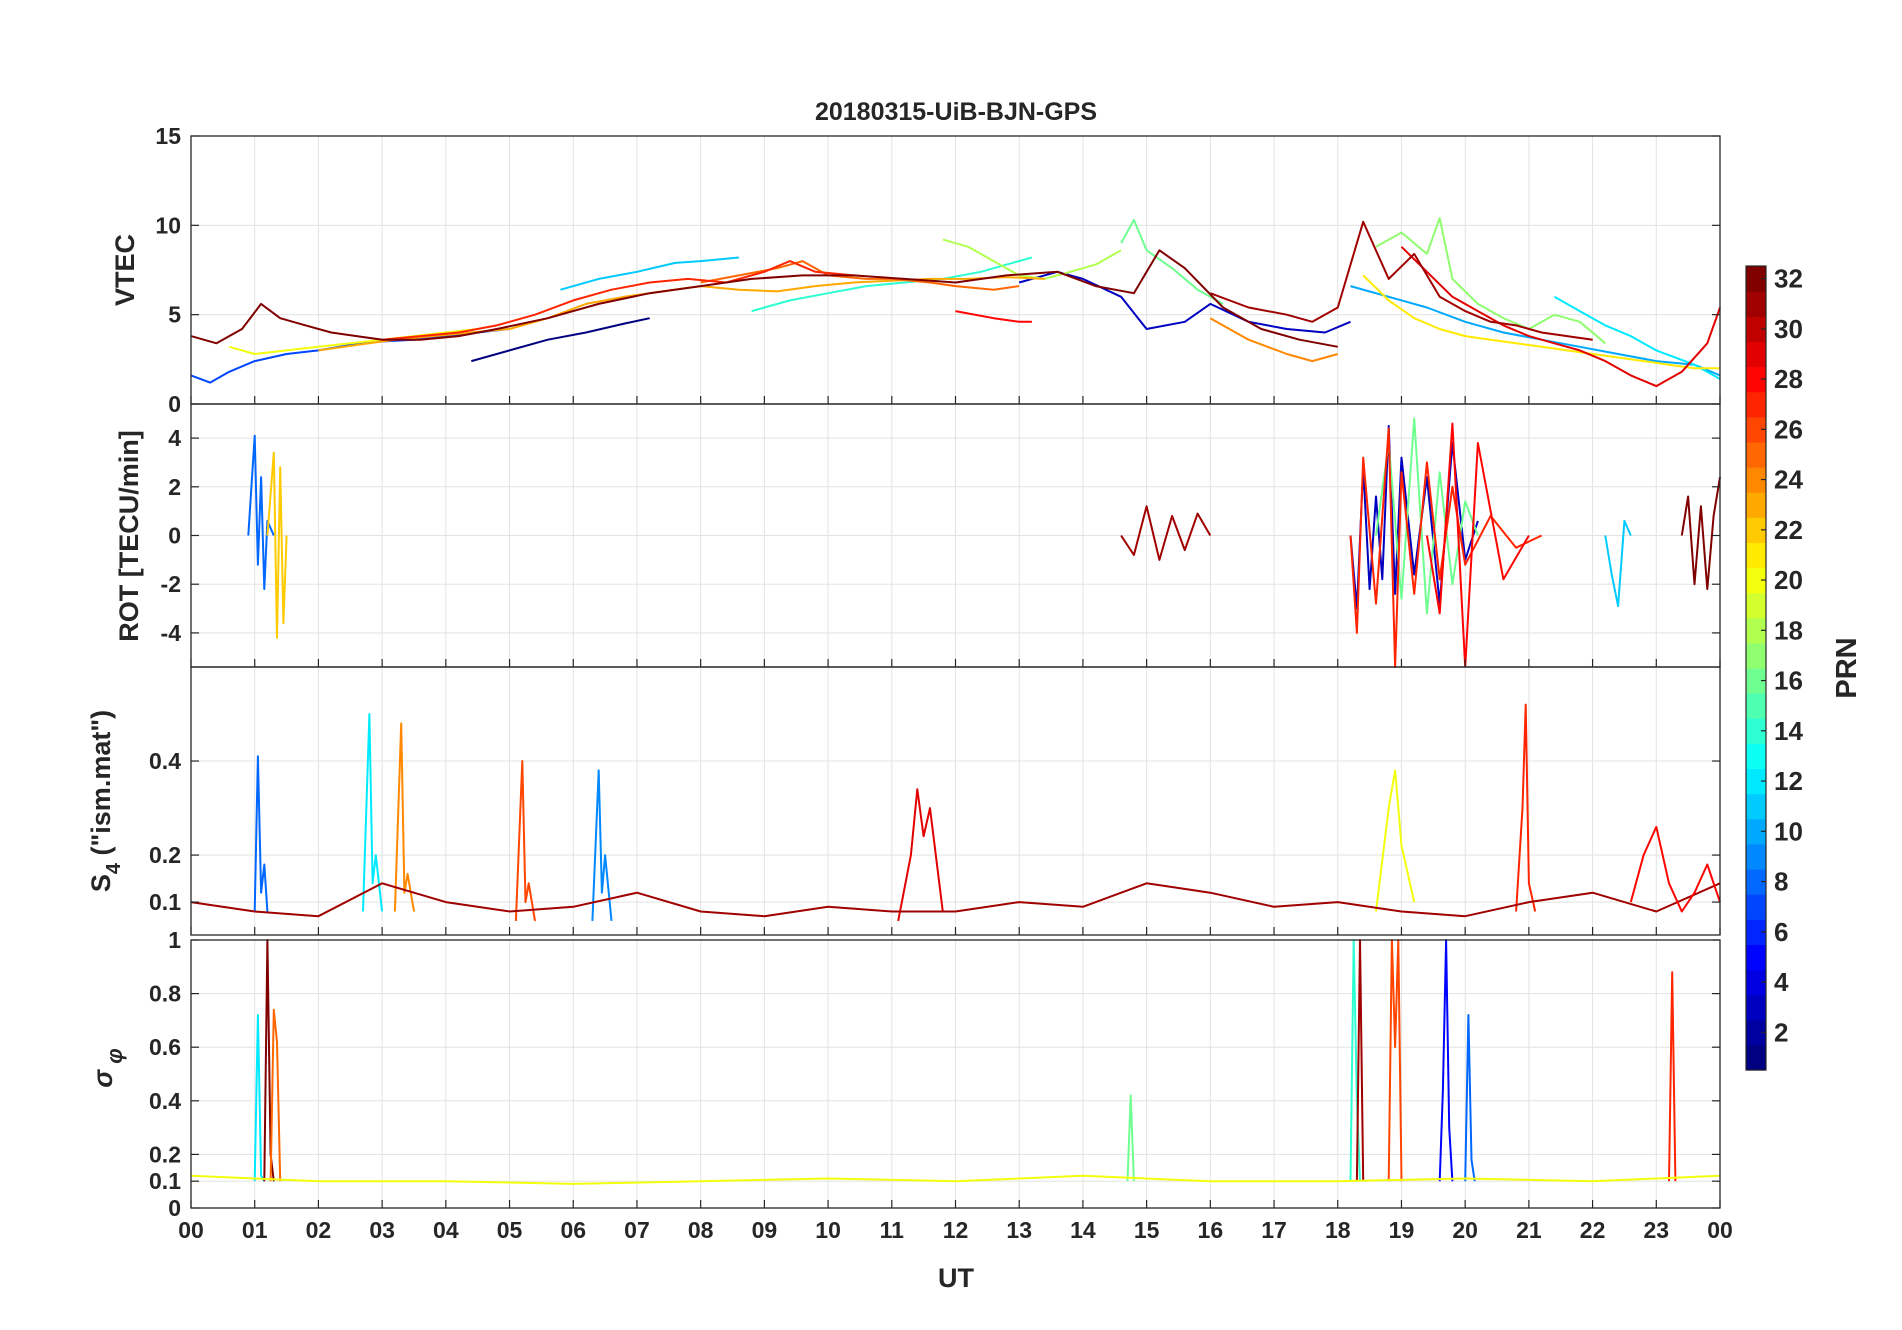 The image size is (1902, 1330). Describe the element at coordinates (1788, 530) in the screenshot. I see `colorbar-tick-label: 22` at that location.